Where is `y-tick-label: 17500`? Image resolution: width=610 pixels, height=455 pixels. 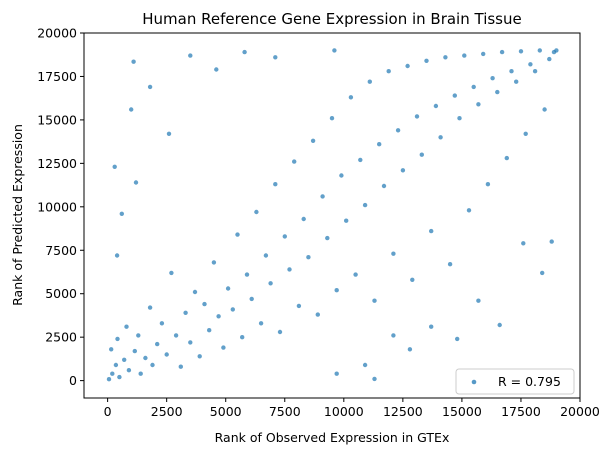
y-tick-label: 17500 is located at coordinates (57, 76).